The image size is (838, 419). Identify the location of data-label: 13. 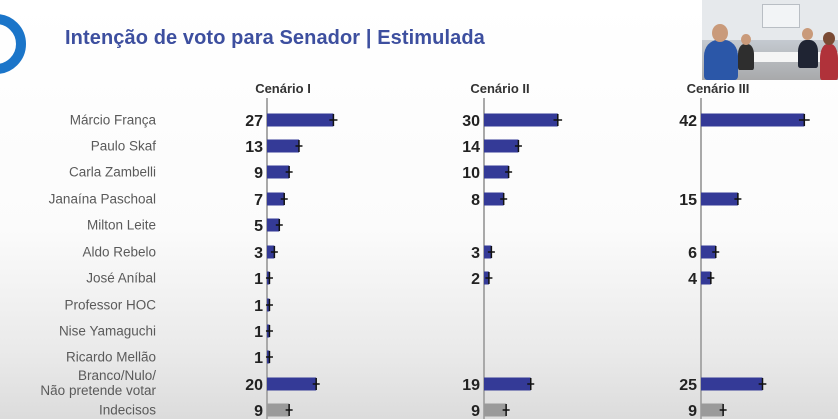
(254, 147).